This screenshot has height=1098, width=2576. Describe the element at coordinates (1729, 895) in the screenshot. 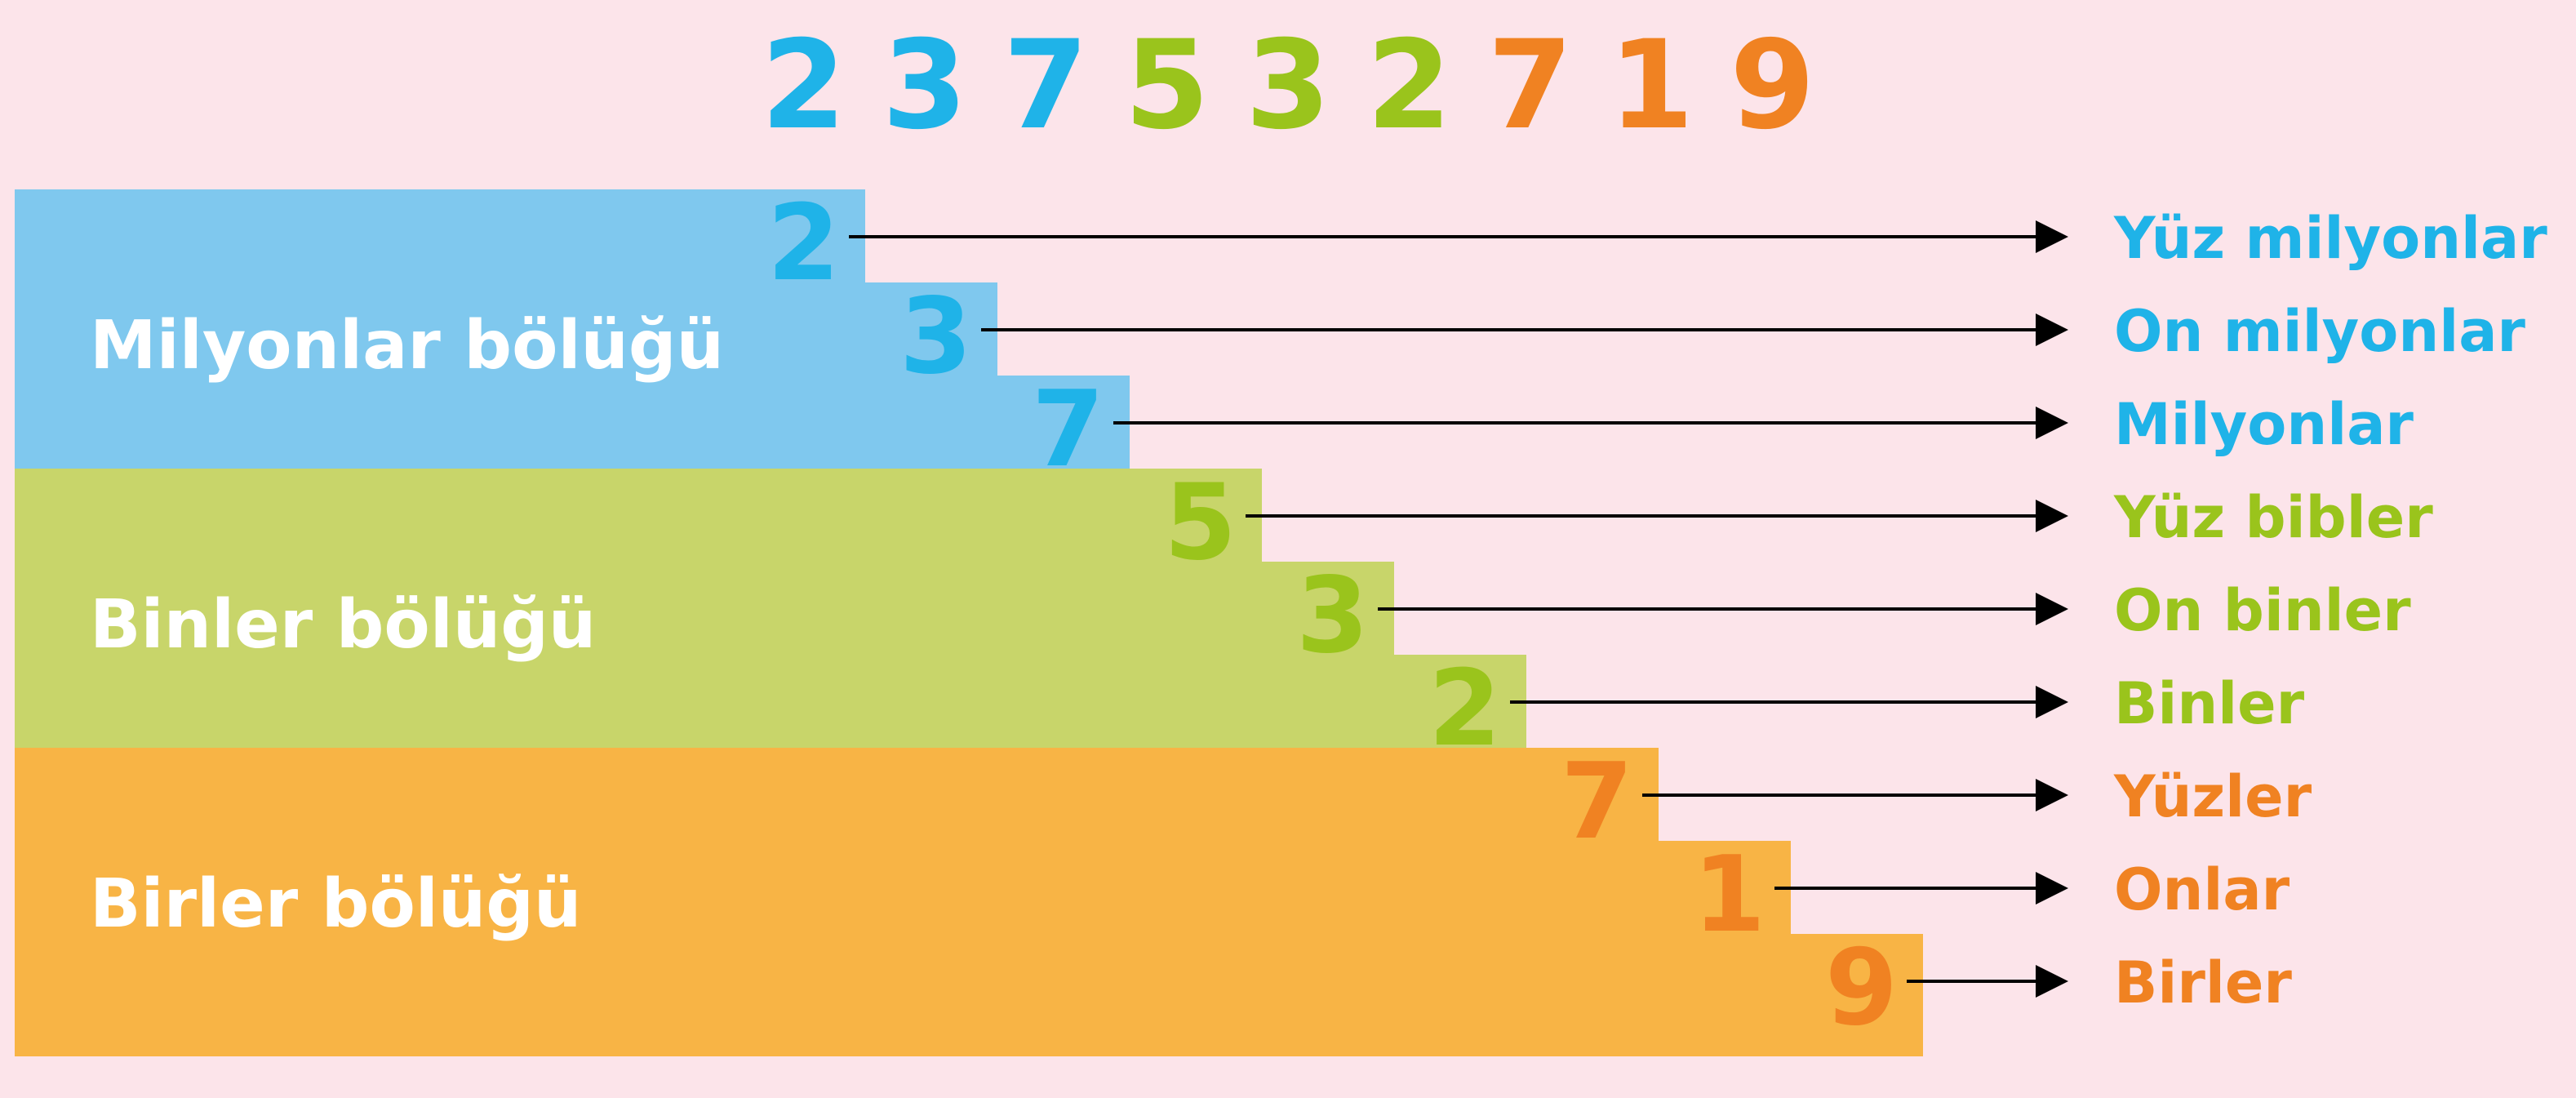

I see `place-digit: 1` at that location.